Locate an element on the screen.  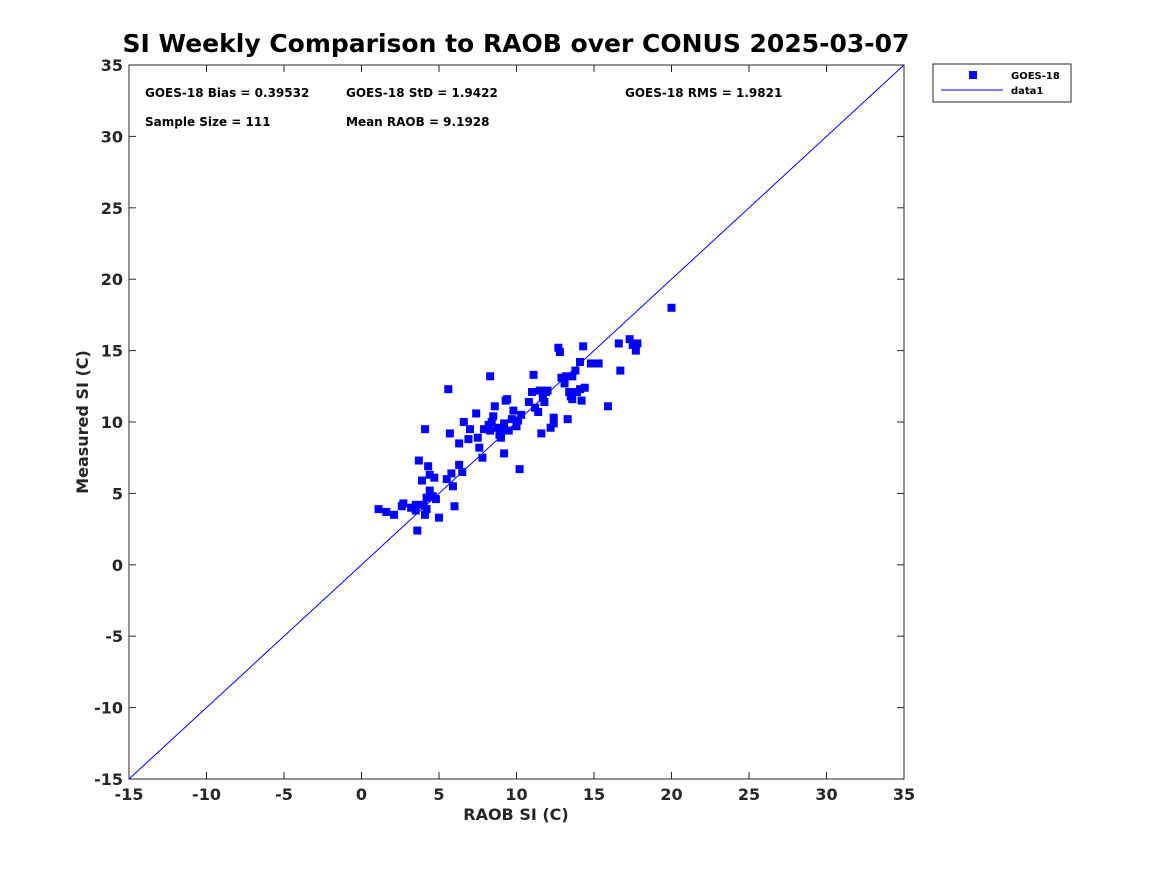
x-tick-label: 30 is located at coordinates (826, 794).